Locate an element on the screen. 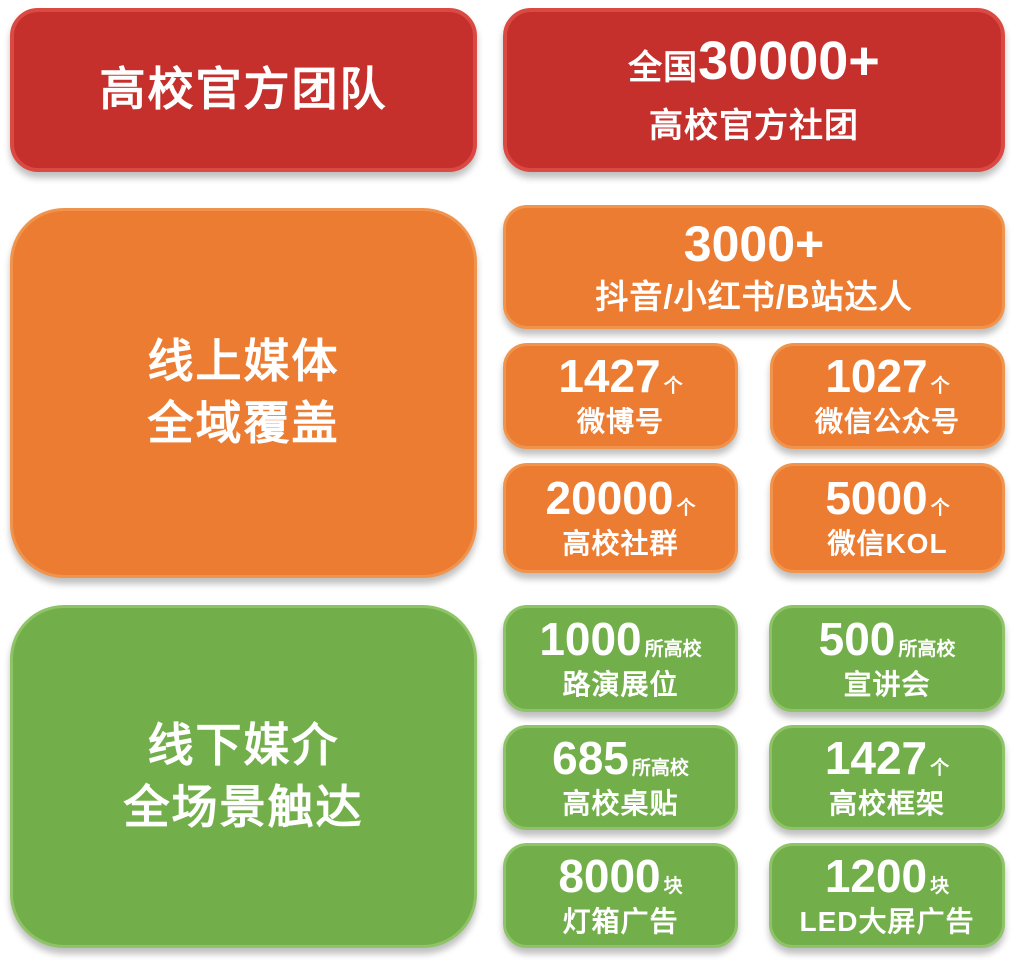 Image resolution: width=1025 pixels, height=970 pixels. stat-number-line: 1000 所高校 is located at coordinates (620, 639).